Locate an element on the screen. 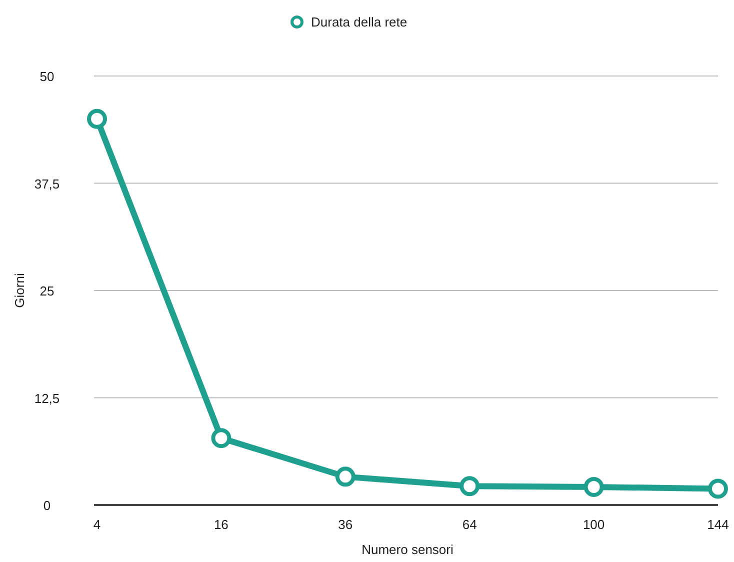 The height and width of the screenshot is (562, 734). y-tick-label: 50 is located at coordinates (47, 76).